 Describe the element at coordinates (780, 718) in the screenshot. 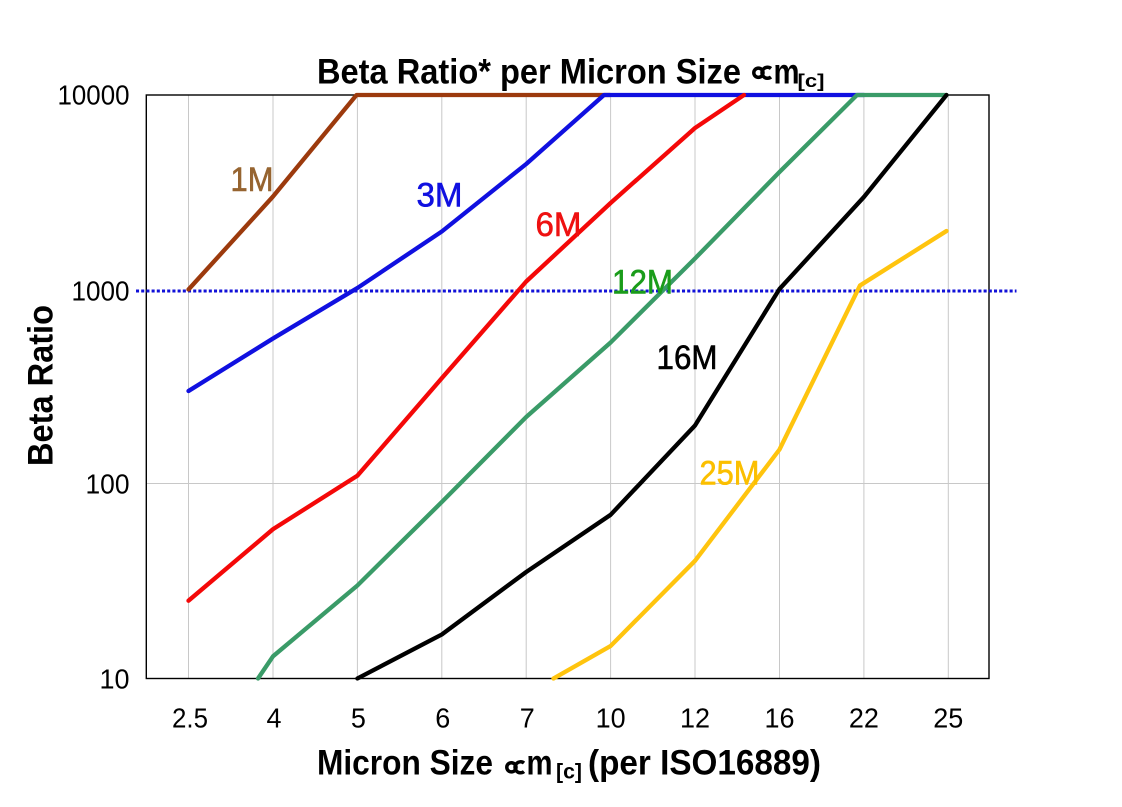

I see `svg-text: 16` at that location.